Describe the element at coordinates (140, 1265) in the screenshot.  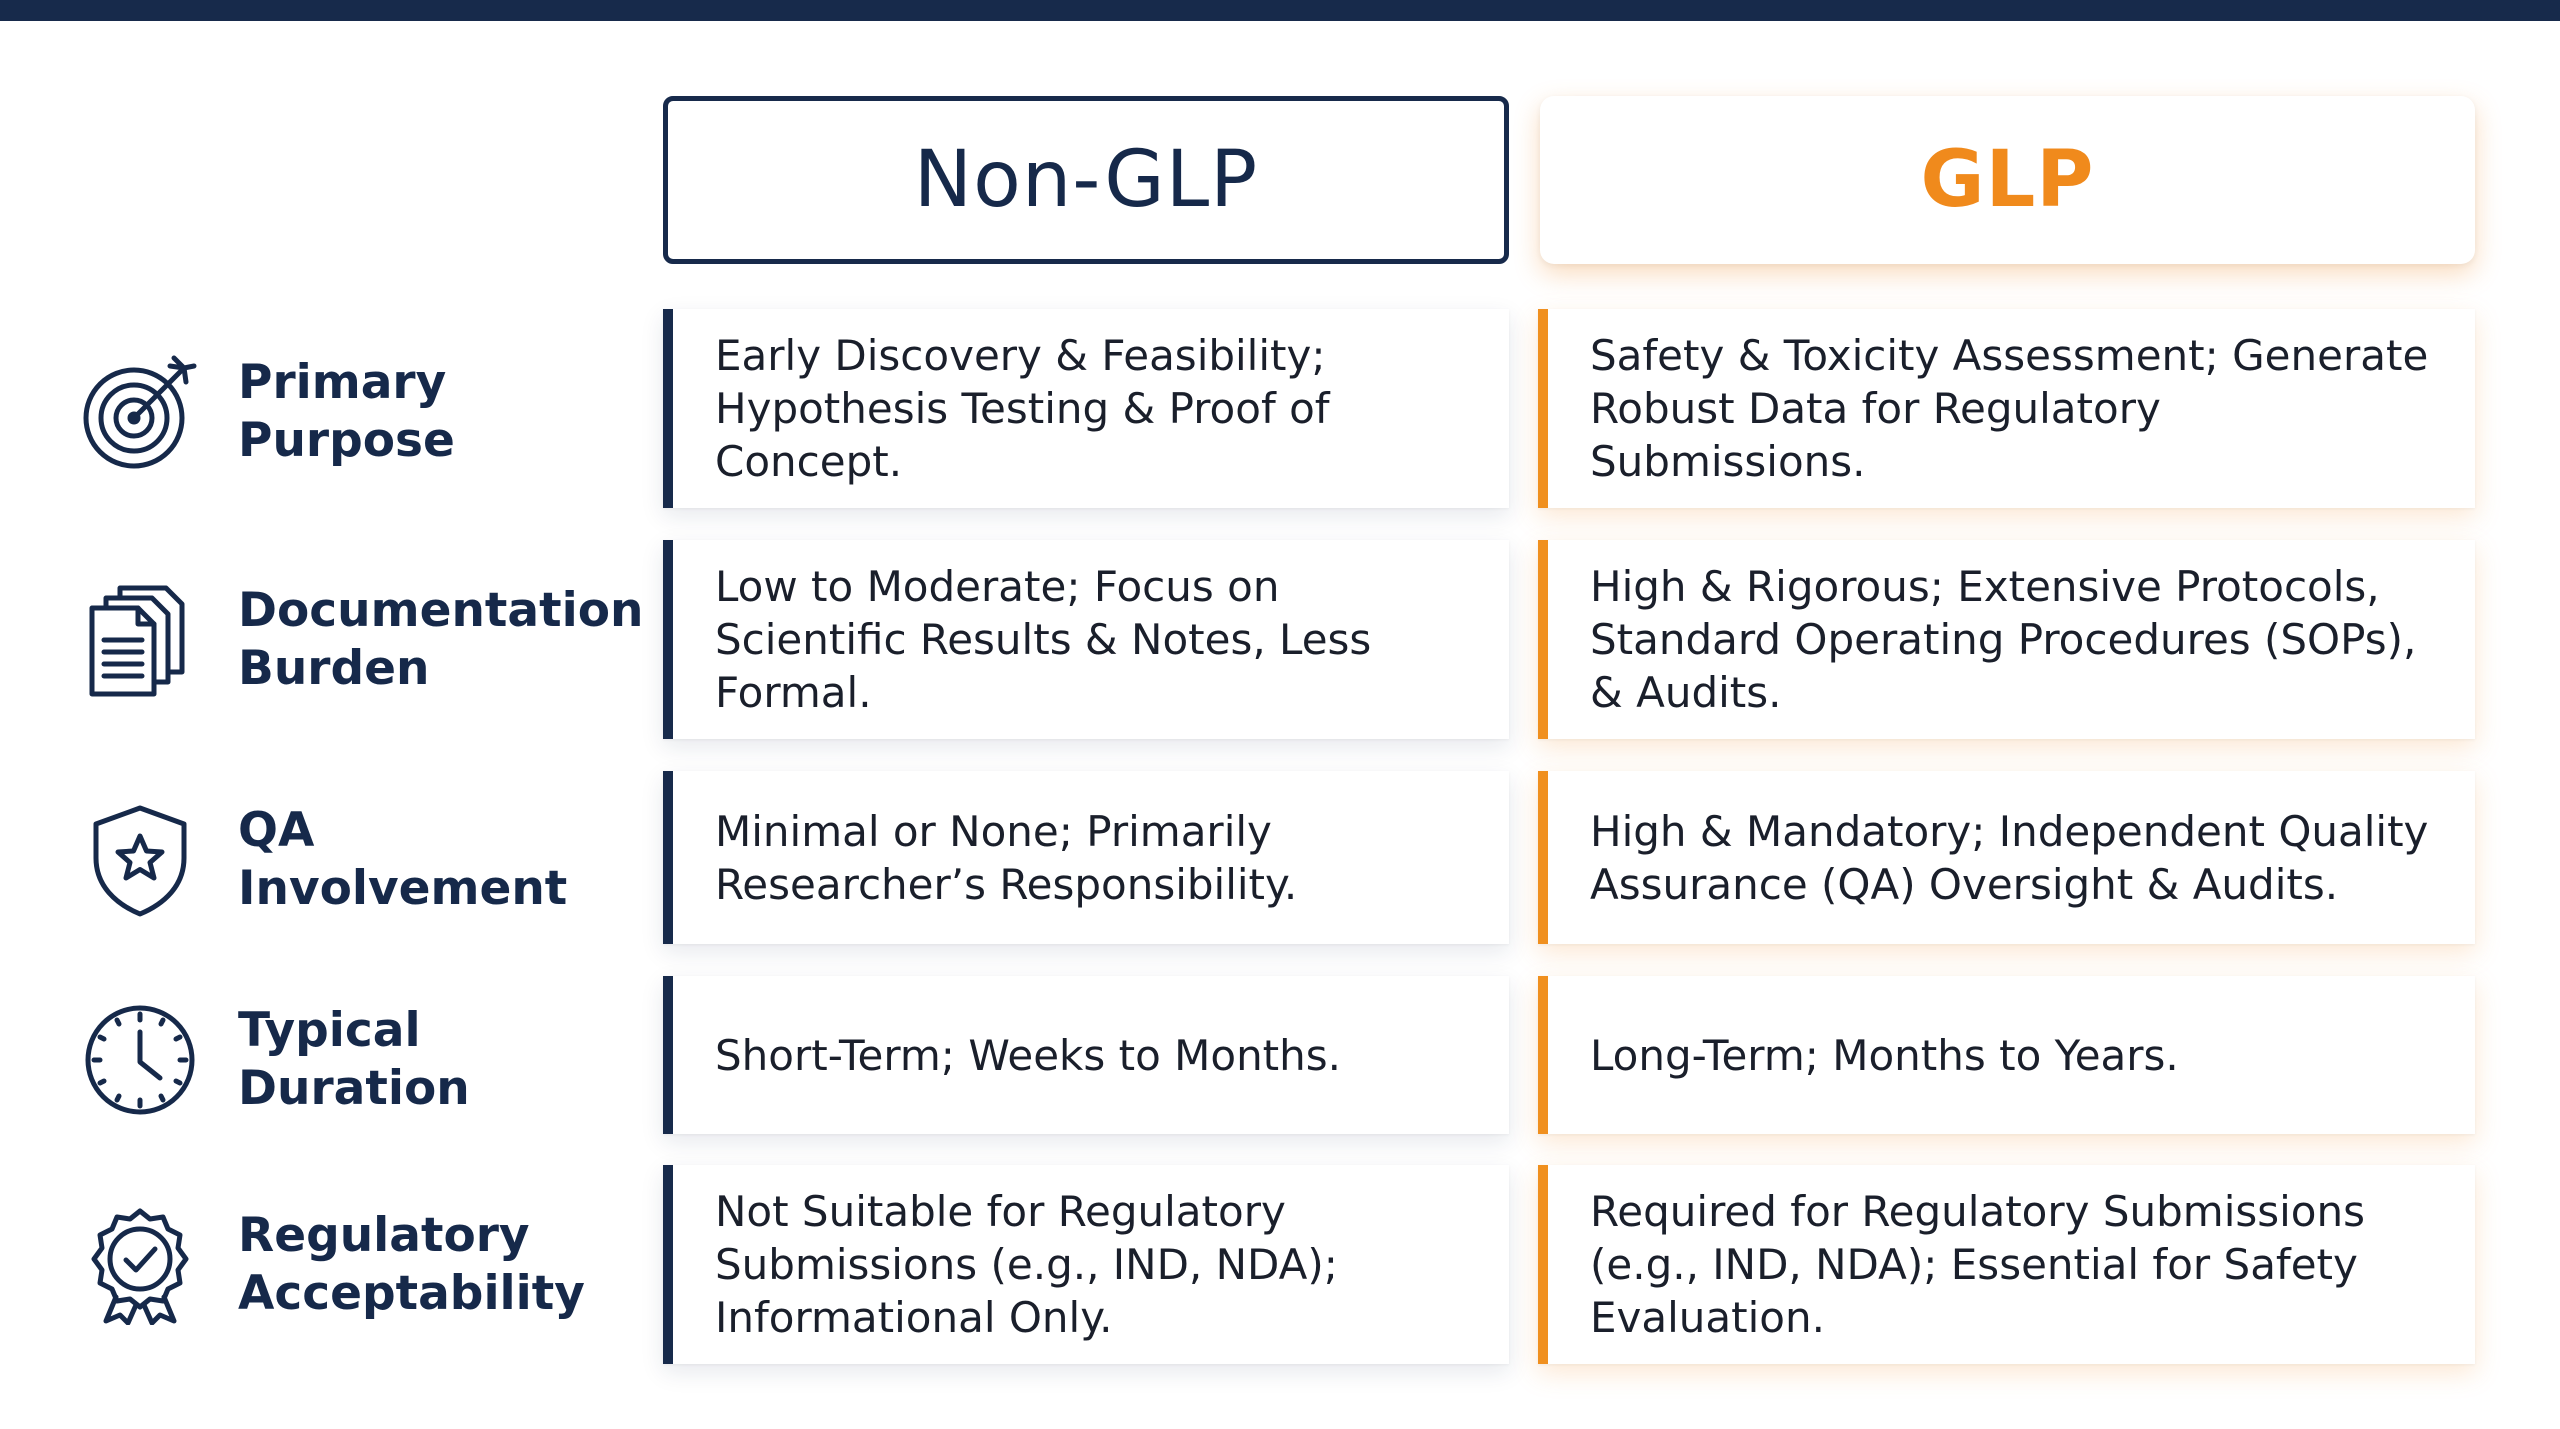
I see `award-badge-icon` at that location.